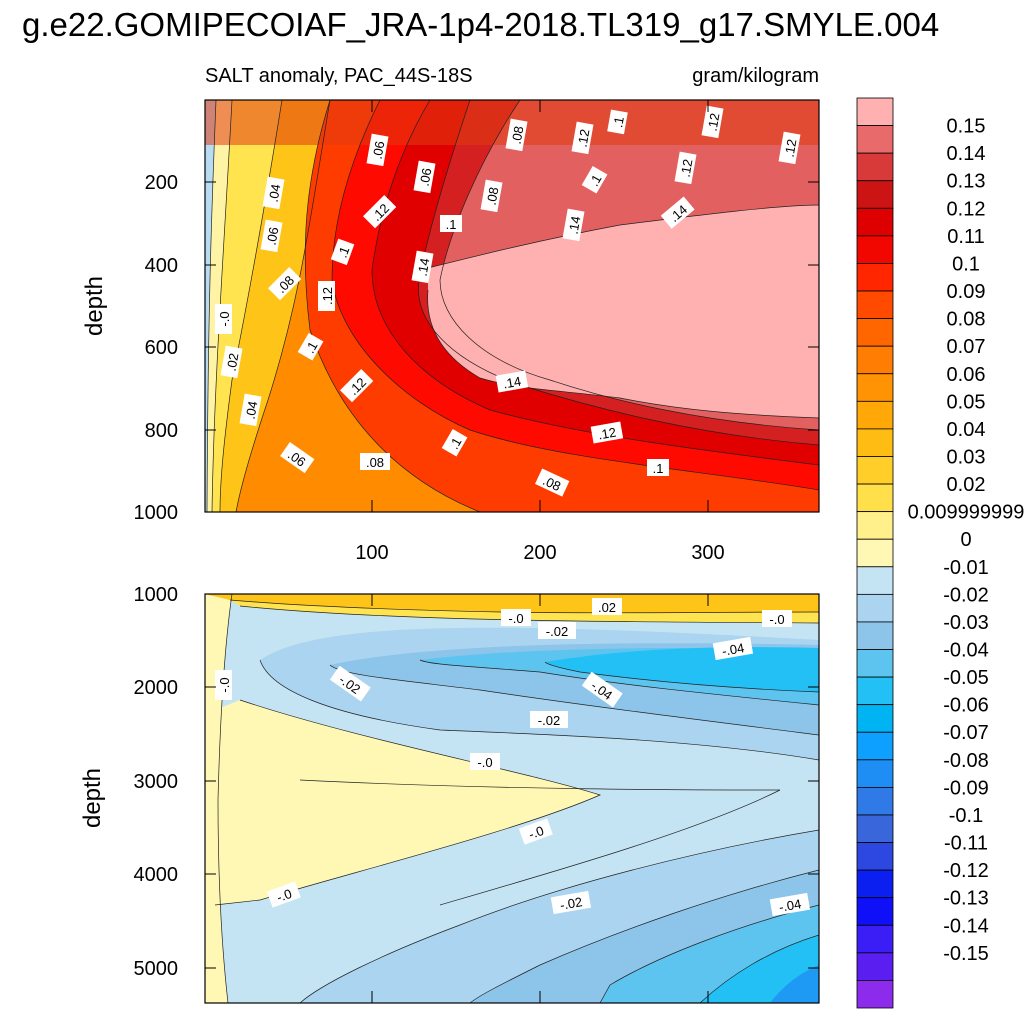  What do you see at coordinates (92, 798) in the screenshot?
I see `bottom-y-axis-label: depth` at bounding box center [92, 798].